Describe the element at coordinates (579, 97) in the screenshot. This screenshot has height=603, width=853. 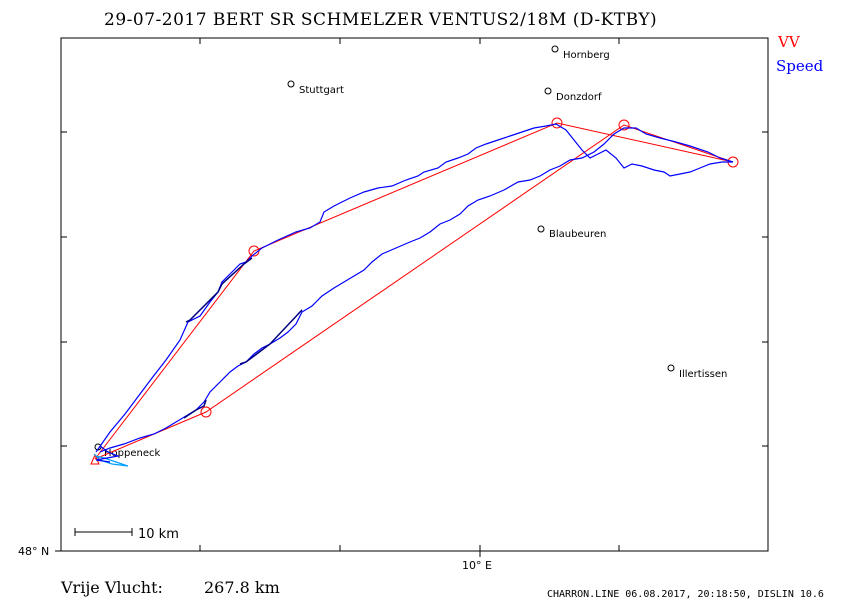
I see `svg-text: Donzdorf` at that location.